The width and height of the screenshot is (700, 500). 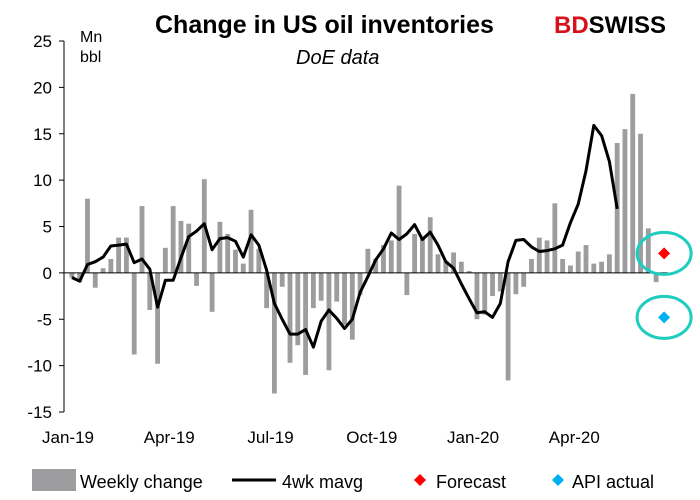 I want to click on y-tick-label: 0, so click(x=47, y=273).